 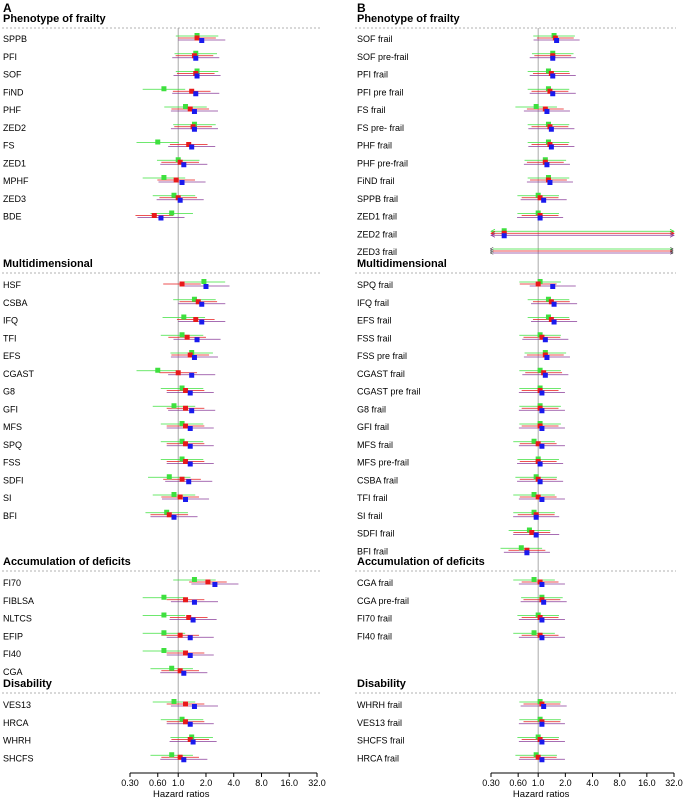 I want to click on row-label: G8, so click(x=9, y=392).